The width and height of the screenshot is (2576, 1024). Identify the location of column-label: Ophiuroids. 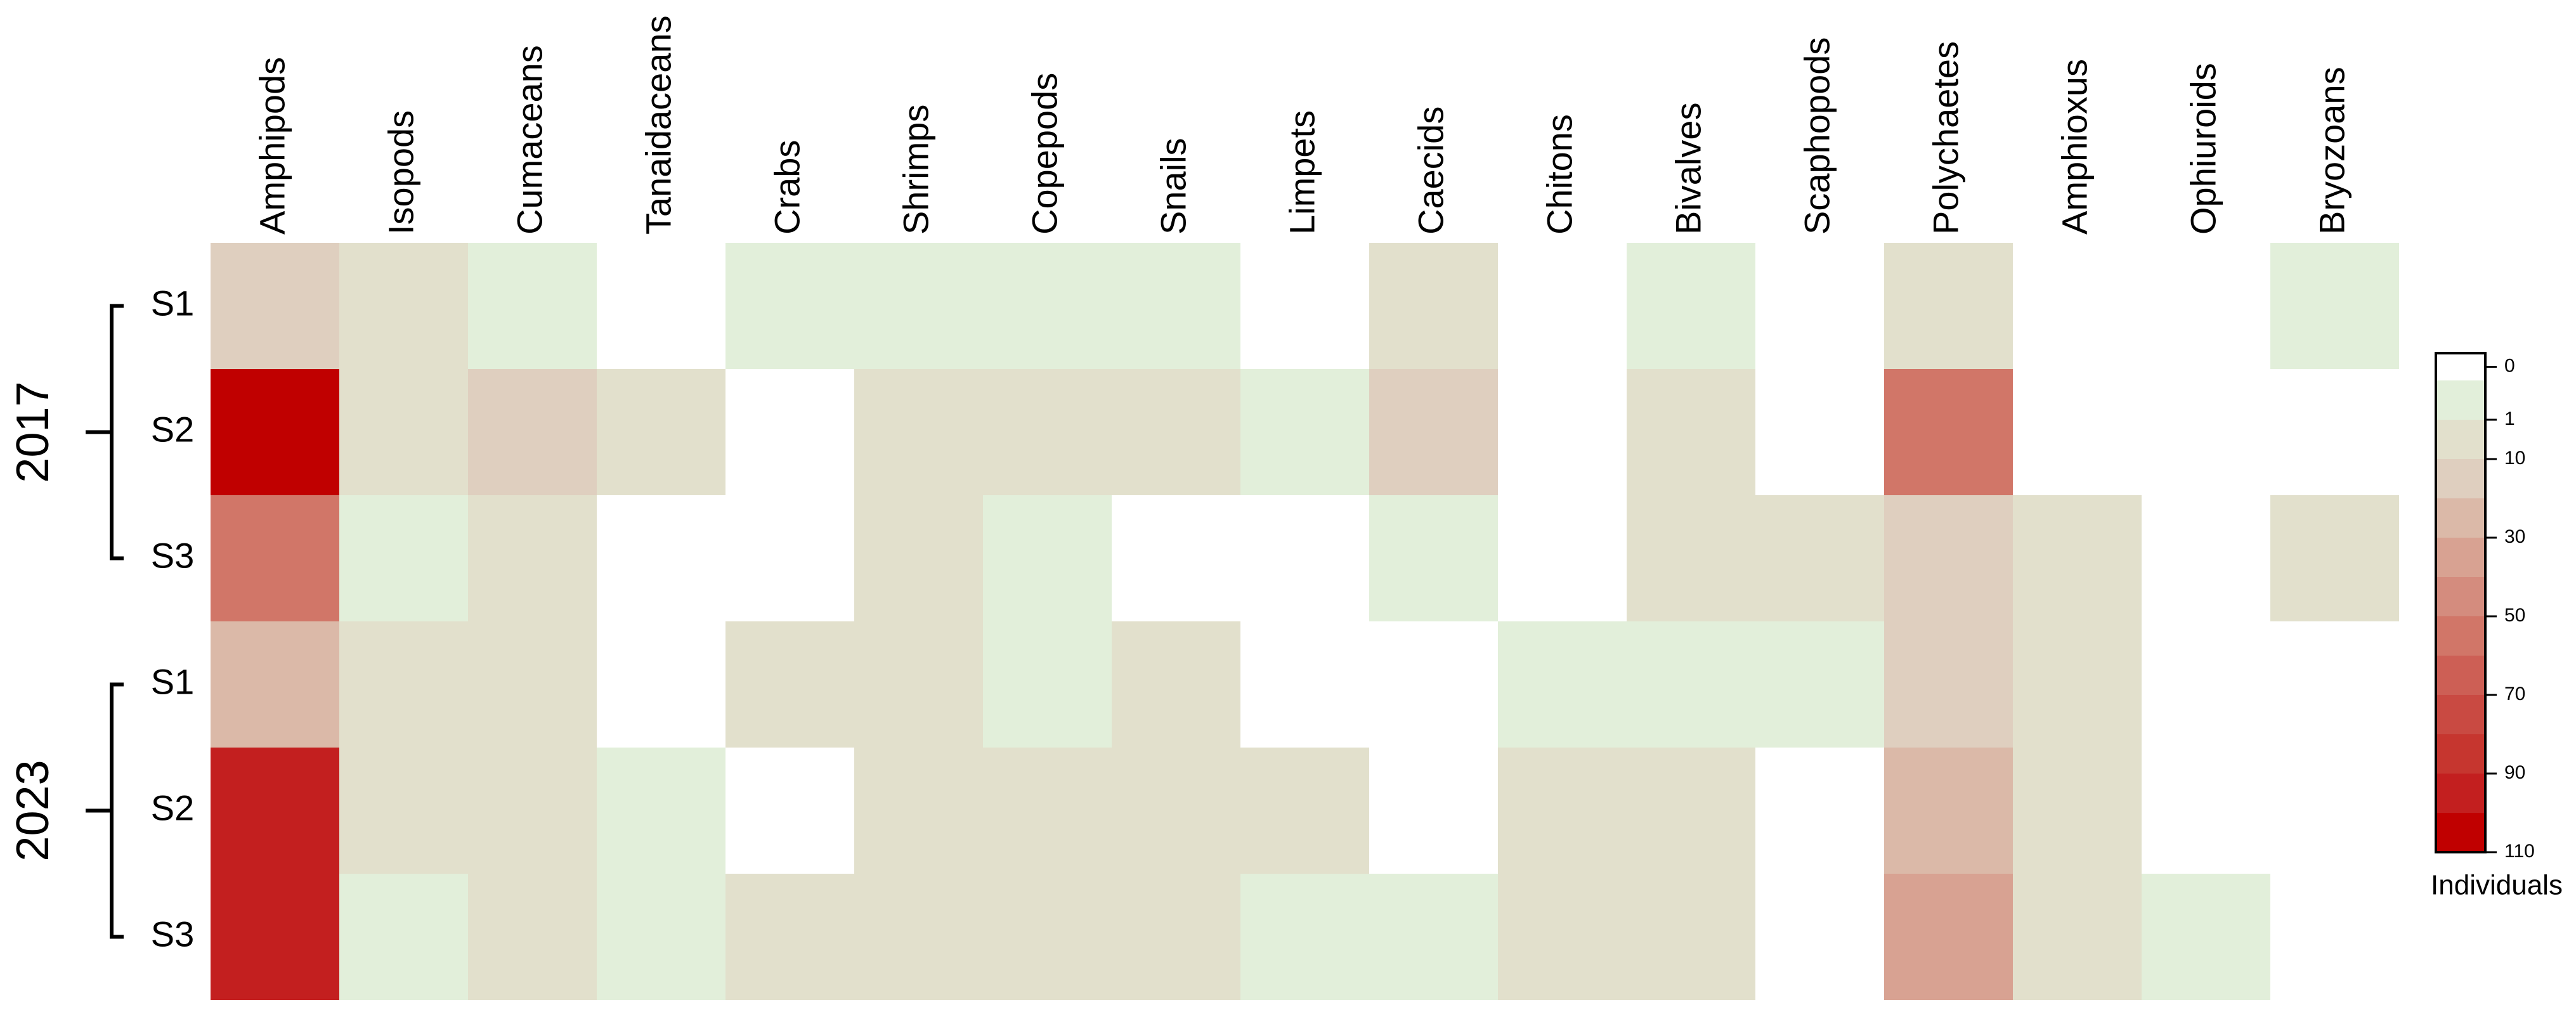
(2203, 149).